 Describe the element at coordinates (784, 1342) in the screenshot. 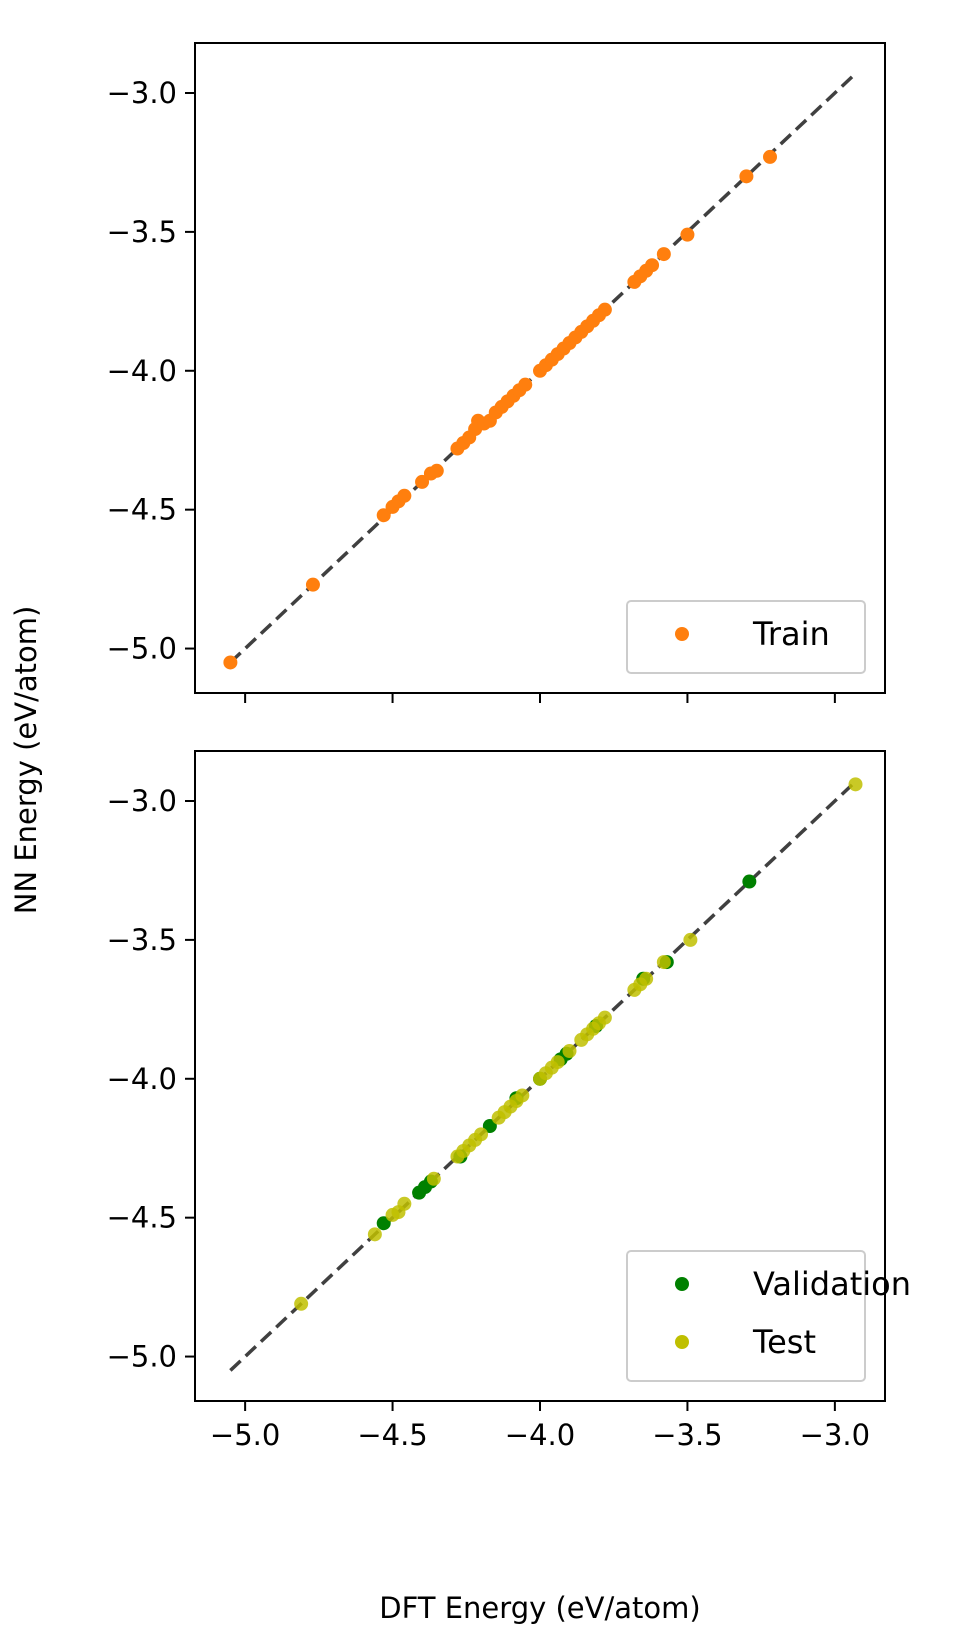

I see `test-legend-label: Test` at that location.